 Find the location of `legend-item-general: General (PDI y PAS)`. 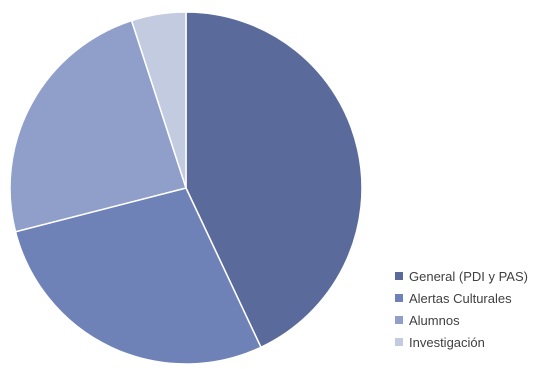

legend-item-general: General (PDI y PAS) is located at coordinates (461, 276).